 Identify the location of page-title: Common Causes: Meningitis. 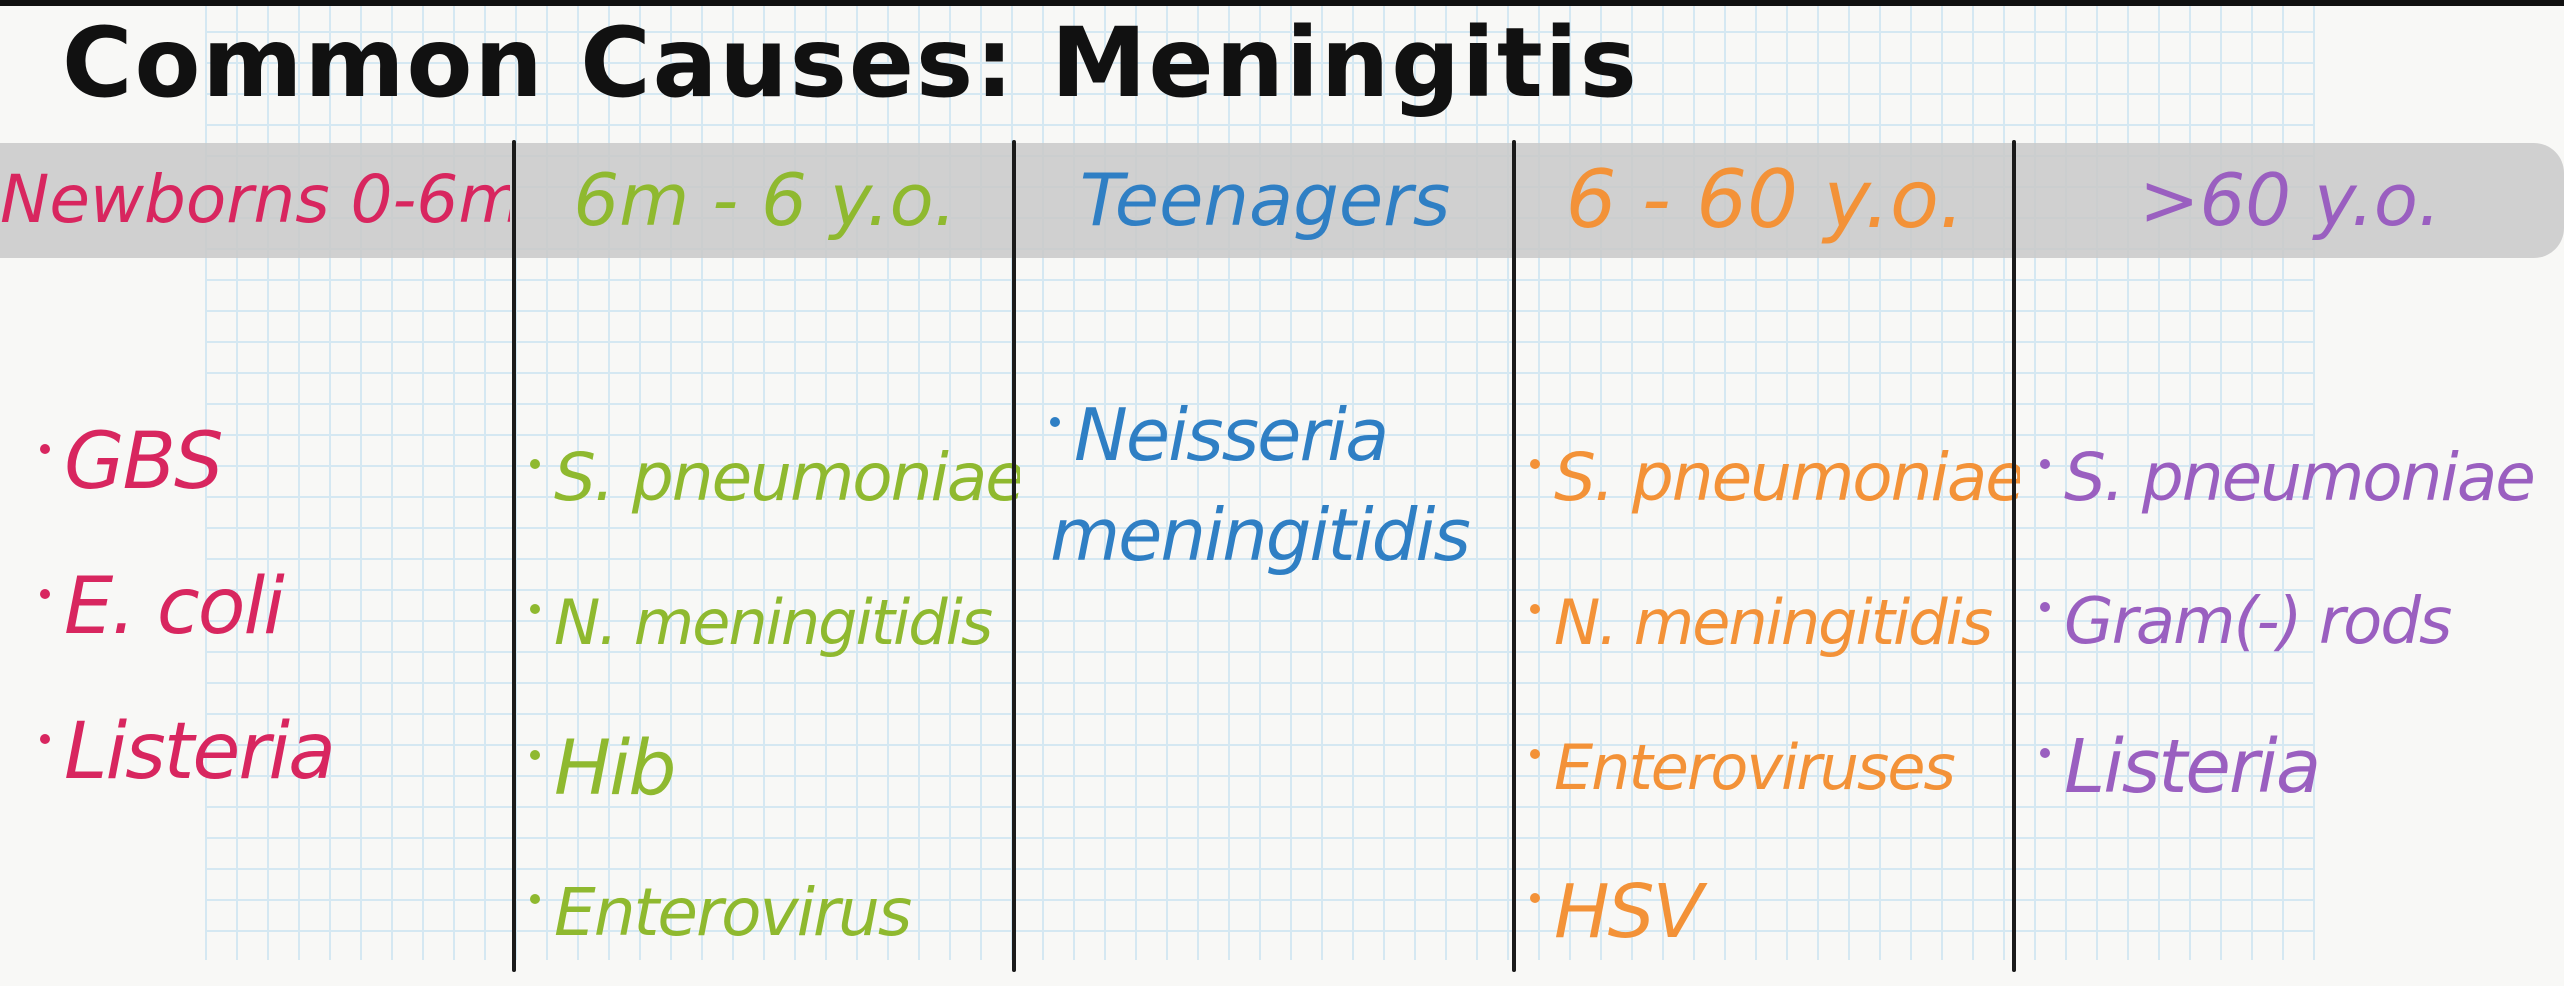
(850, 63).